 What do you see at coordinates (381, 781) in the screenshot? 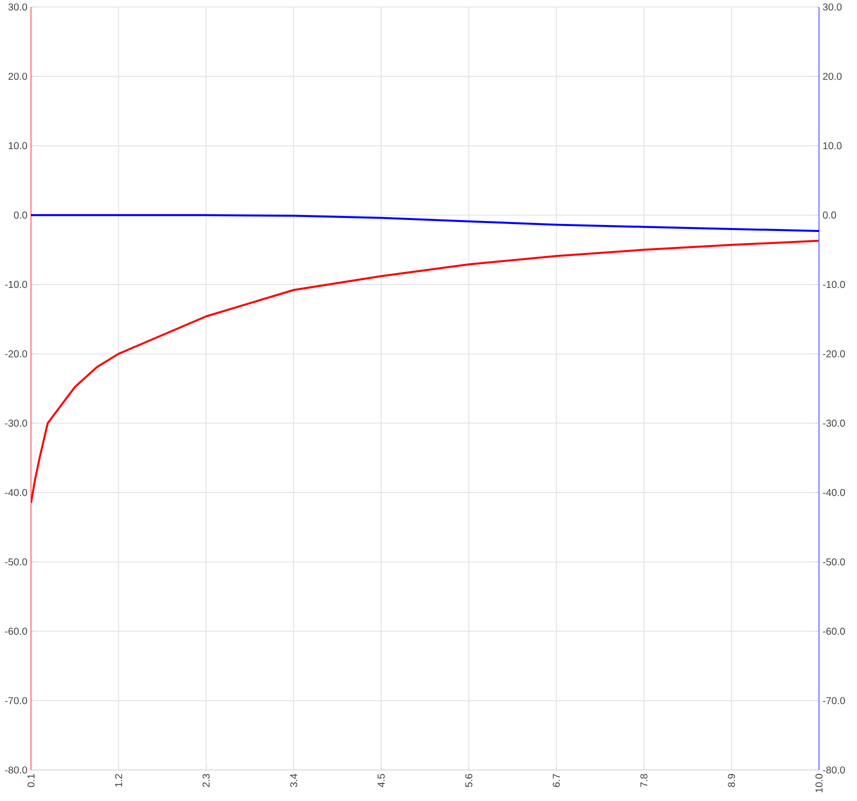
I see `x-tick-label: 4.5` at bounding box center [381, 781].